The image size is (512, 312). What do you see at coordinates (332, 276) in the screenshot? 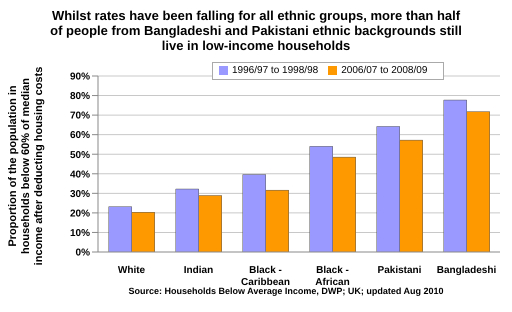
I see `x-tick-label: Black - African` at bounding box center [332, 276].